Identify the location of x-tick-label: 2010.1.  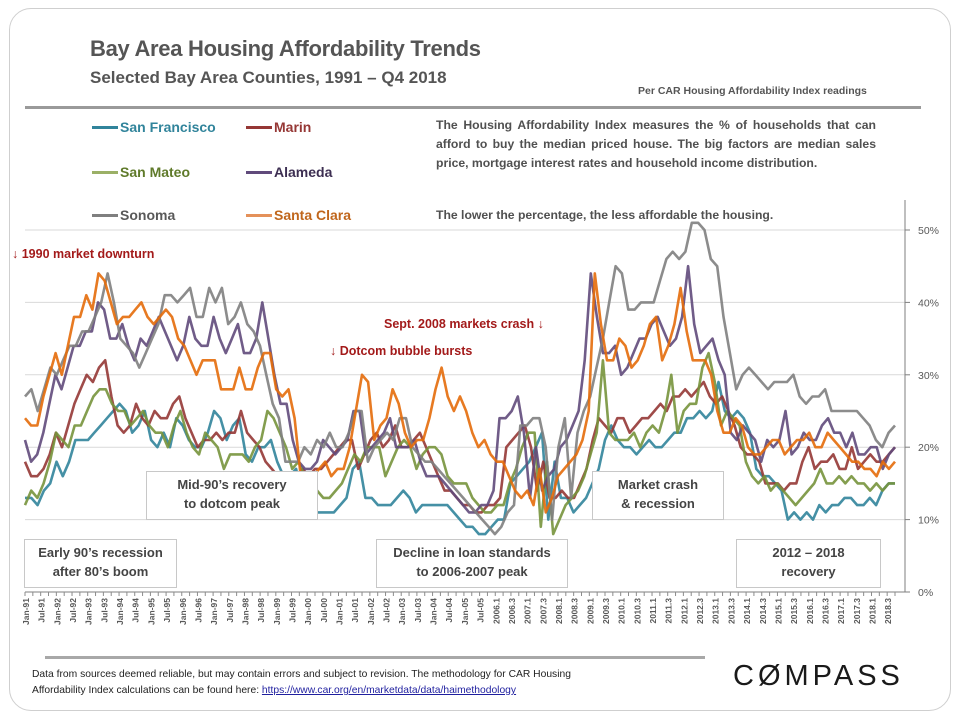
(622, 611).